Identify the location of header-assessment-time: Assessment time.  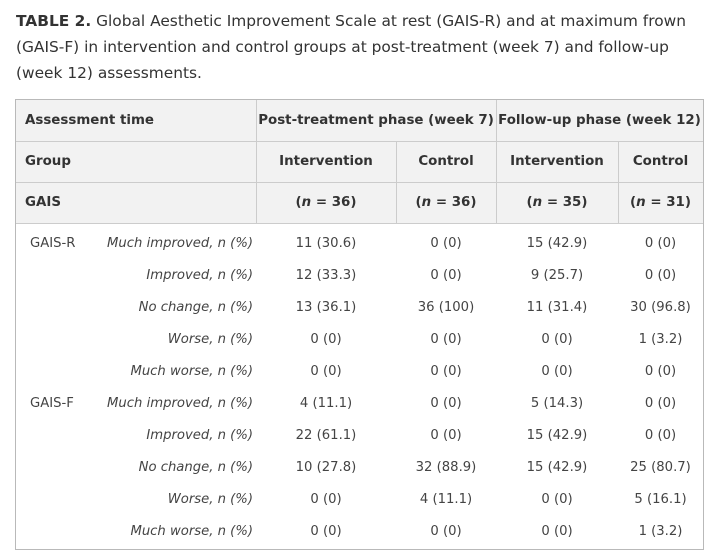
(89, 120).